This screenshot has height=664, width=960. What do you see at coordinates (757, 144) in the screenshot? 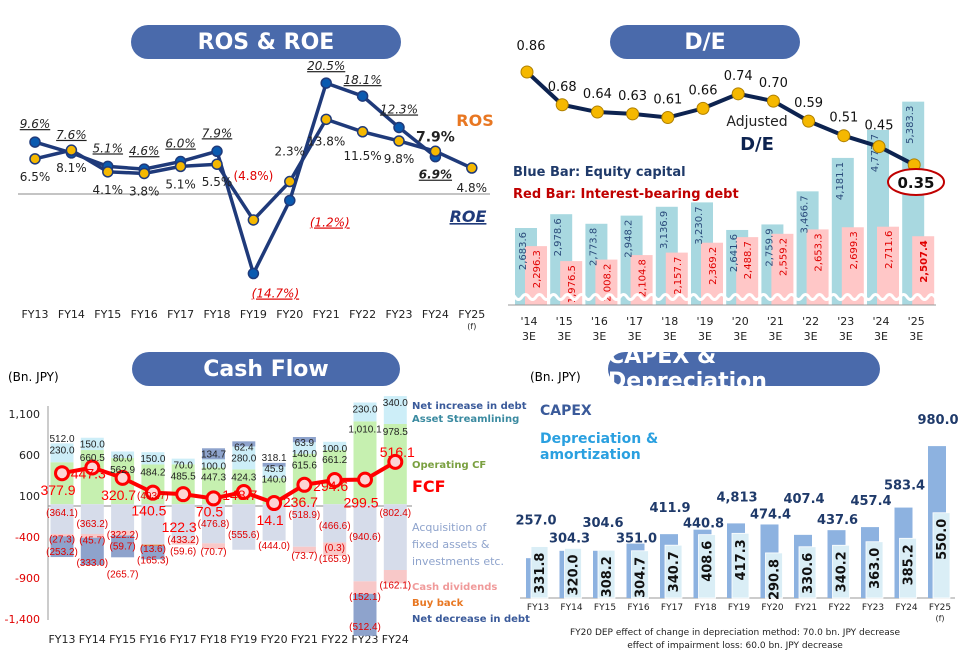
I see `de-line-label: D/E` at bounding box center [757, 144].